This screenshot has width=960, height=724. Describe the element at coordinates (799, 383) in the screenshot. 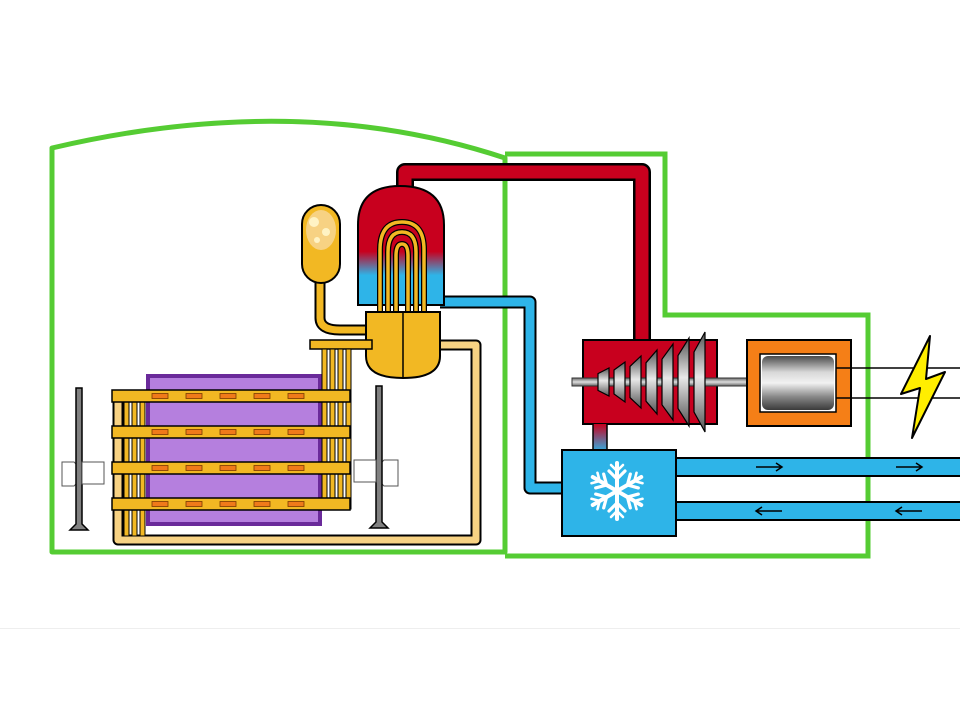

I see `generator` at that location.